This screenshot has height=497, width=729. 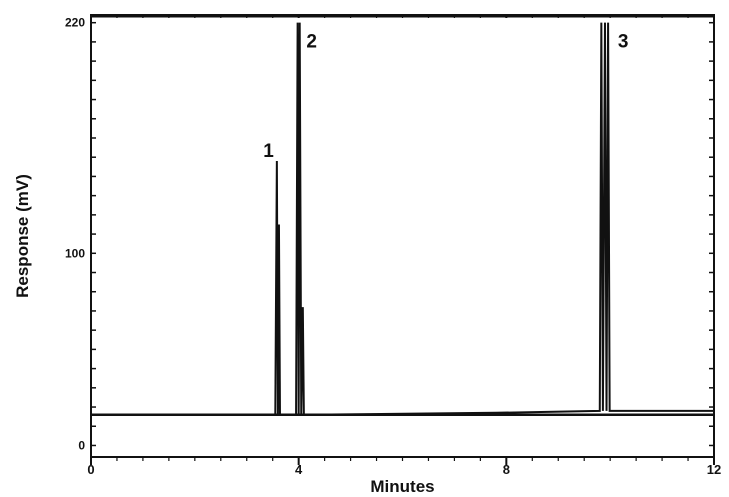 I want to click on x-tick-label: 12, so click(x=714, y=469).